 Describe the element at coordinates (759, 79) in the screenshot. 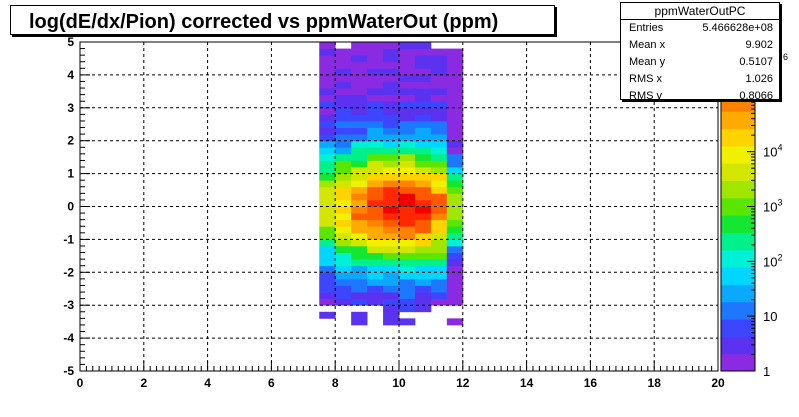

I see `stats-value: 1.026` at that location.